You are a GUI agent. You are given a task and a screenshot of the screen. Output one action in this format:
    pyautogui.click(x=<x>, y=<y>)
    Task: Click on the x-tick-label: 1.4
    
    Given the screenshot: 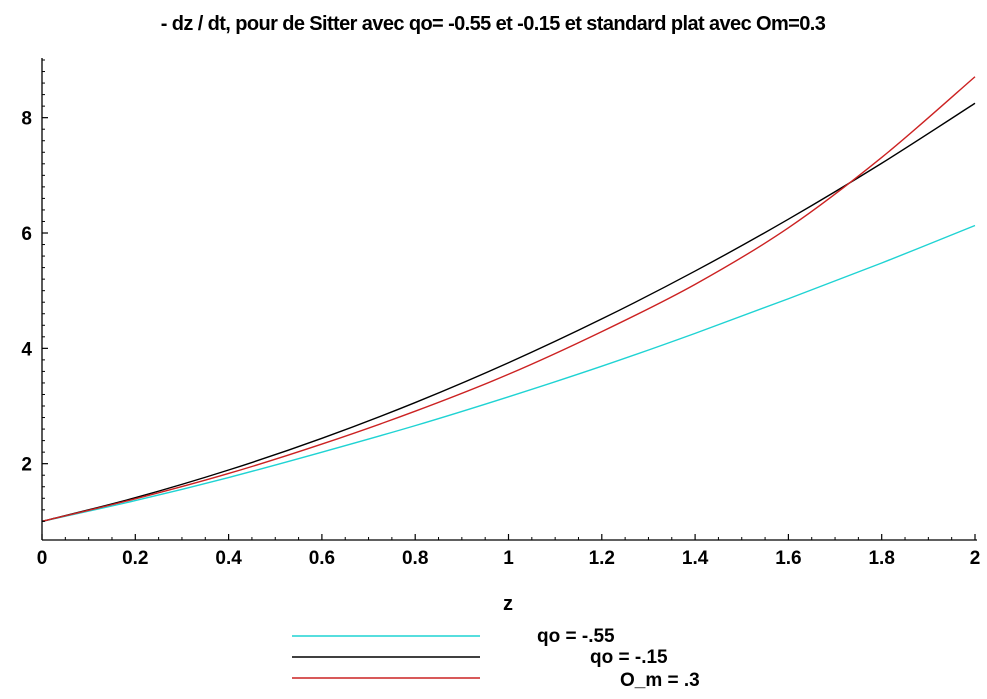 What is the action you would take?
    pyautogui.click(x=695, y=558)
    